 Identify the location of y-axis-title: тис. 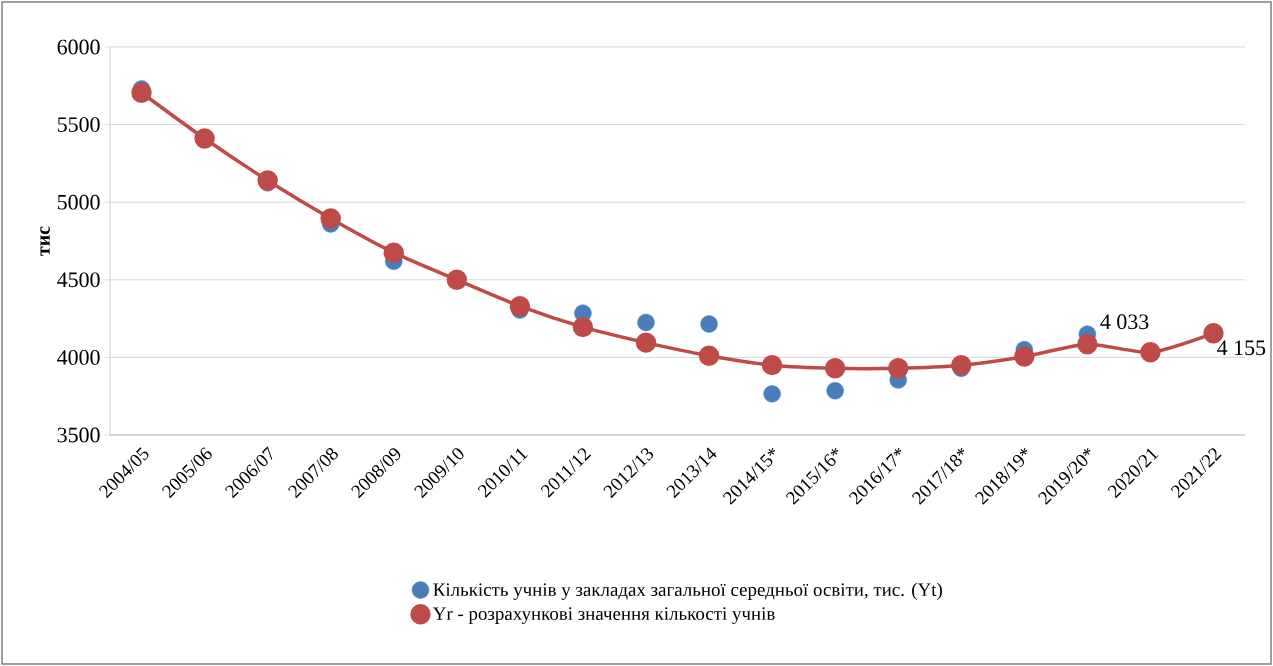
(45, 241).